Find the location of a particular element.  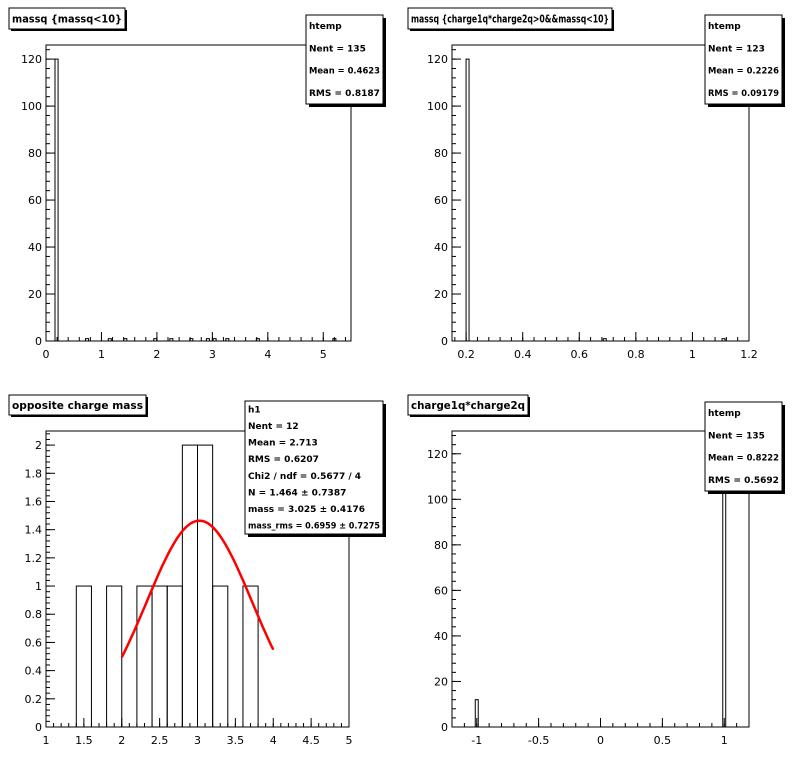

y-tick-label: 0.2 is located at coordinates (34, 699).